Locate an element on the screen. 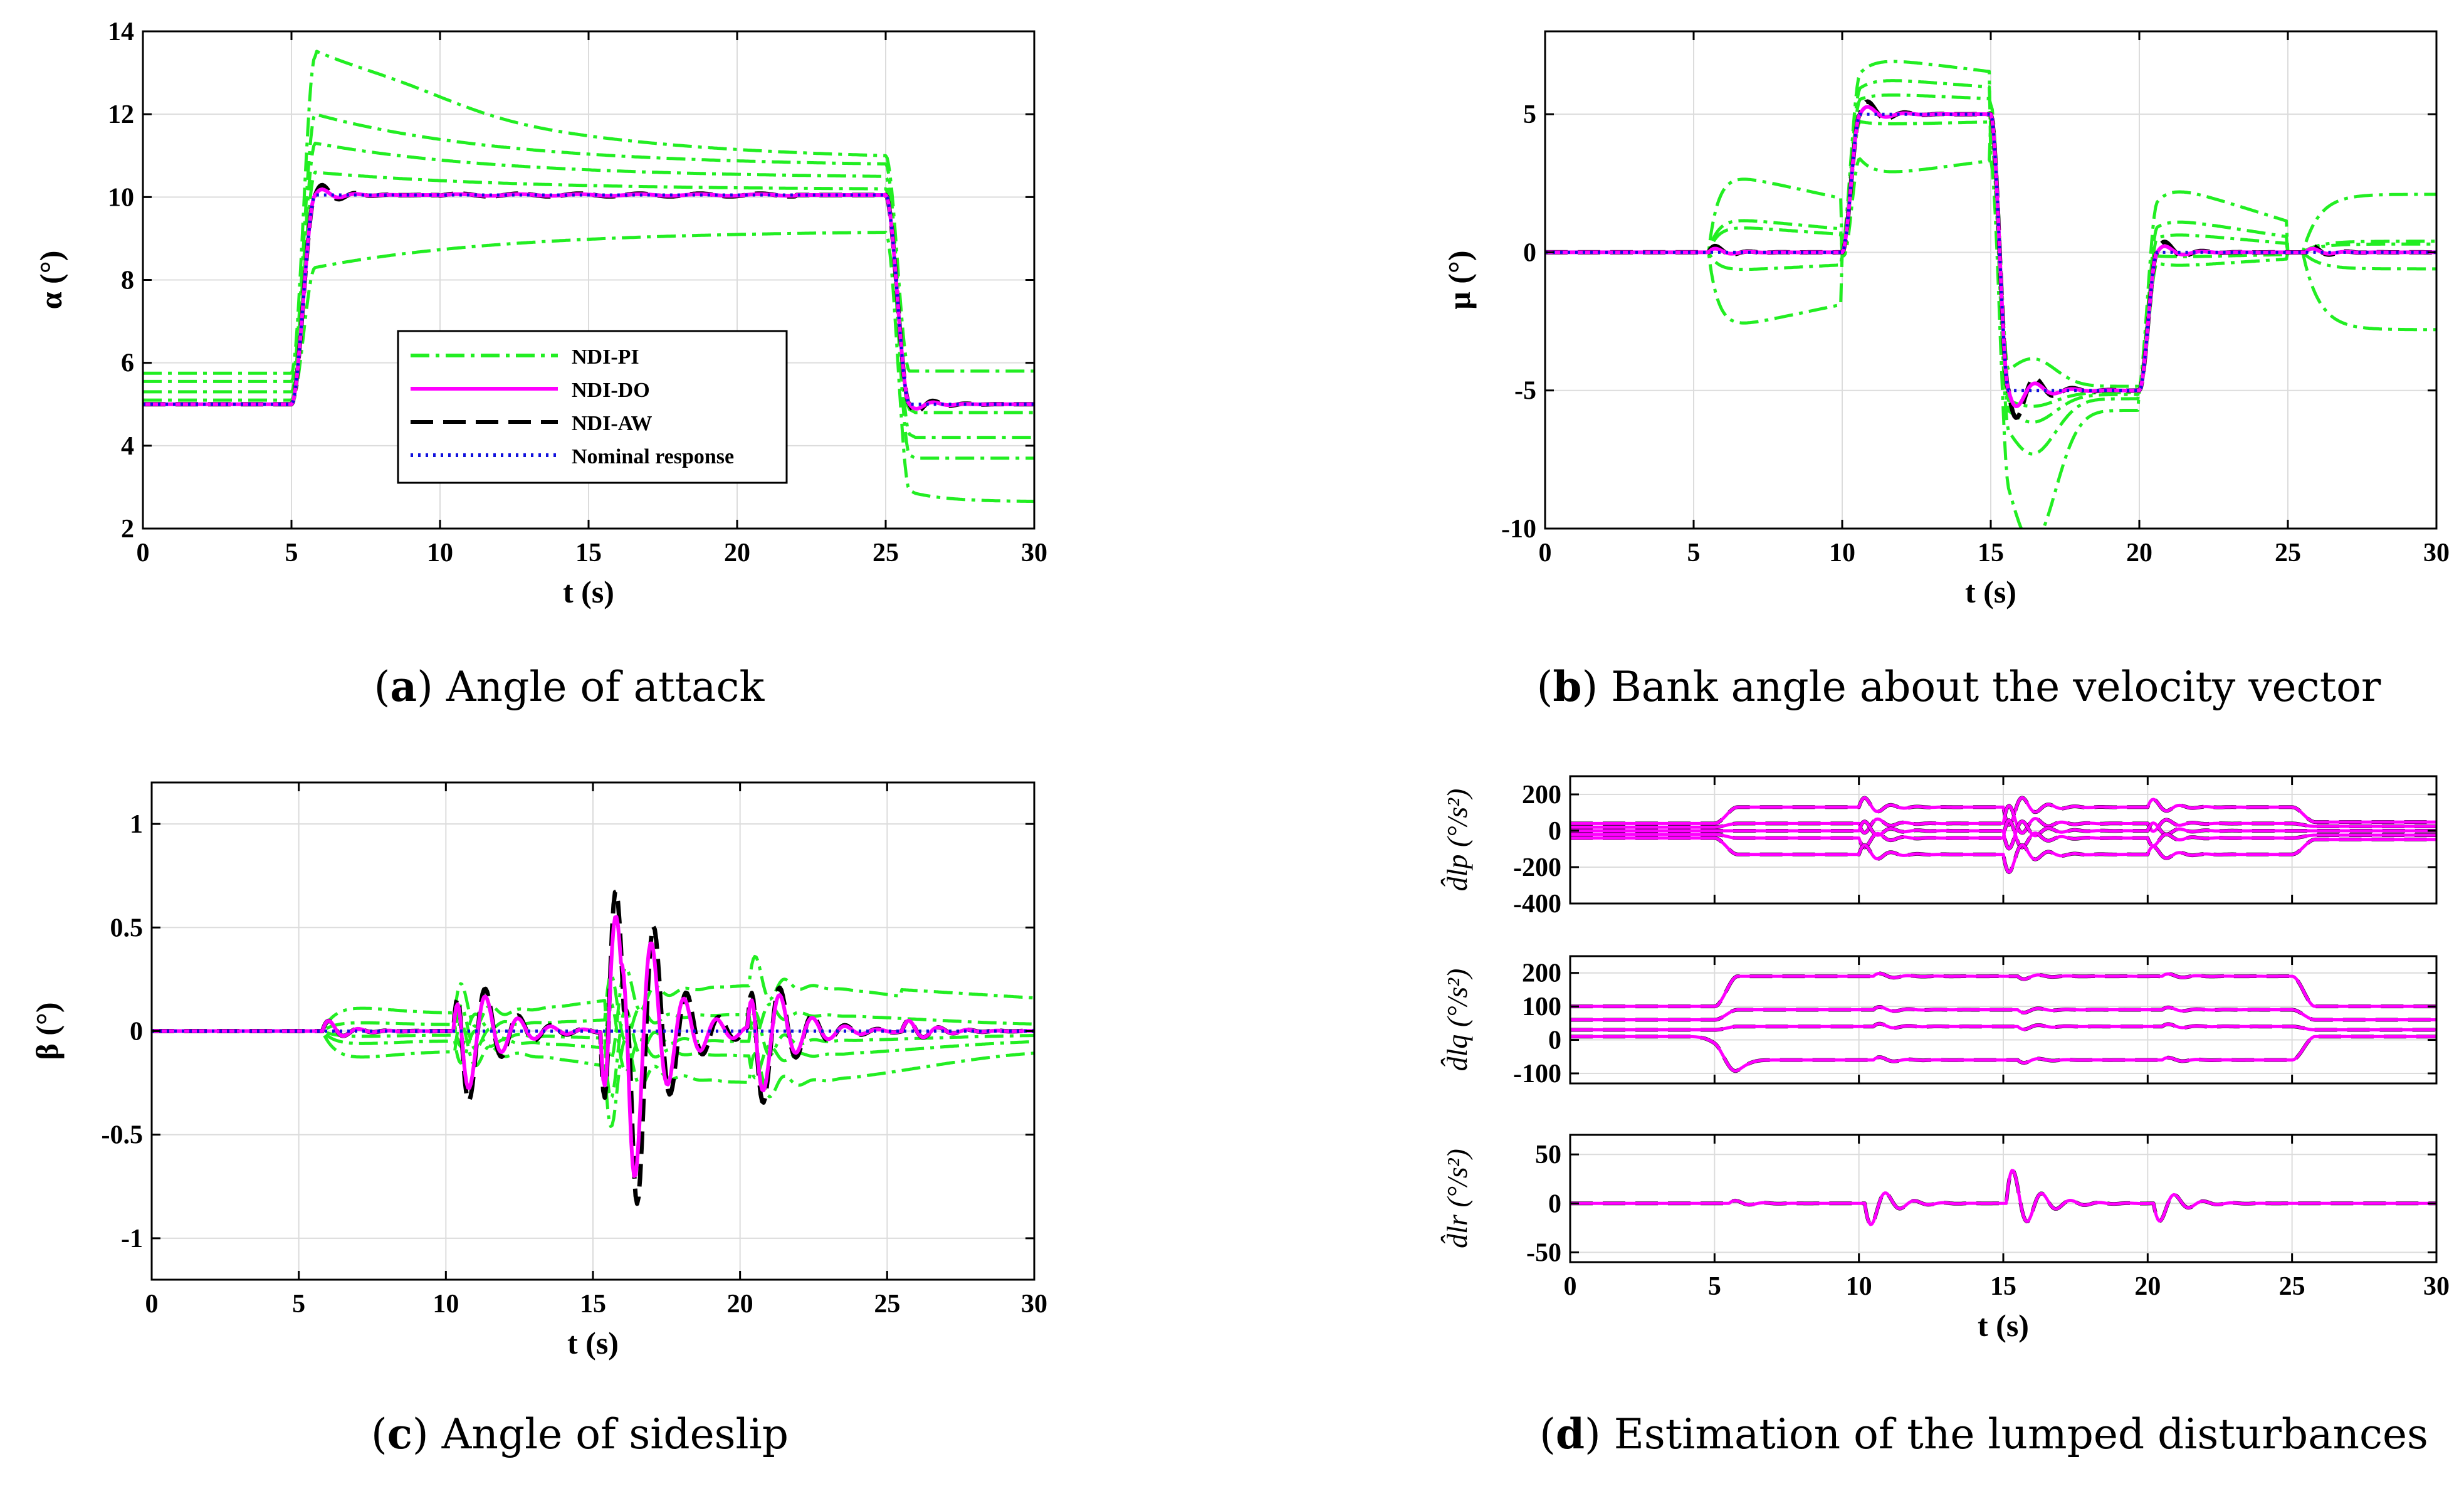 Image resolution: width=2464 pixels, height=1496 pixels. legend: NDI-PI NDI-DO NDI-AW Nominal response is located at coordinates (592, 407).